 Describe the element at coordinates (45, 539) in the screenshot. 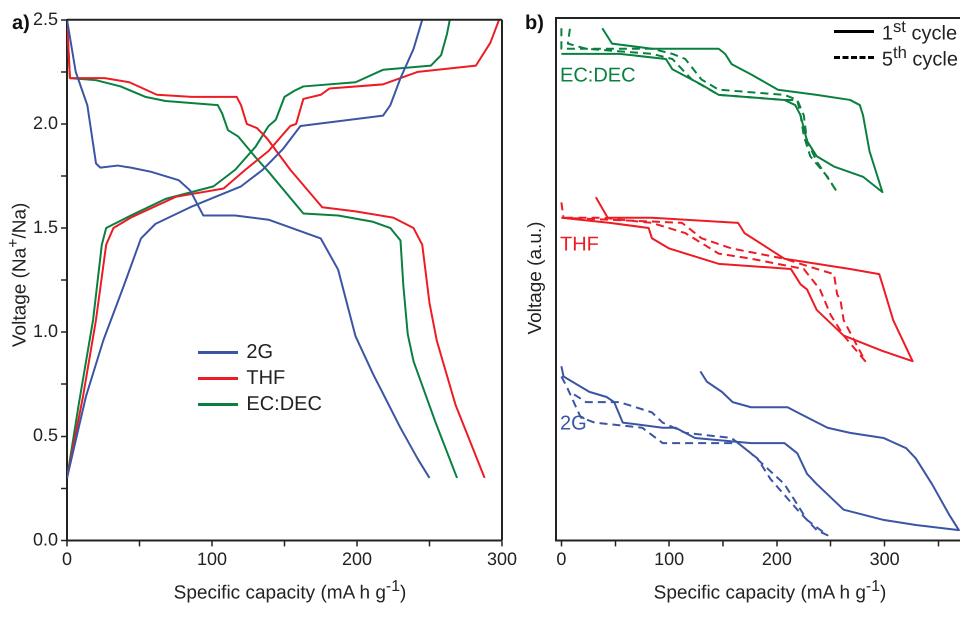

I see `y-tick-label: 0.0` at that location.